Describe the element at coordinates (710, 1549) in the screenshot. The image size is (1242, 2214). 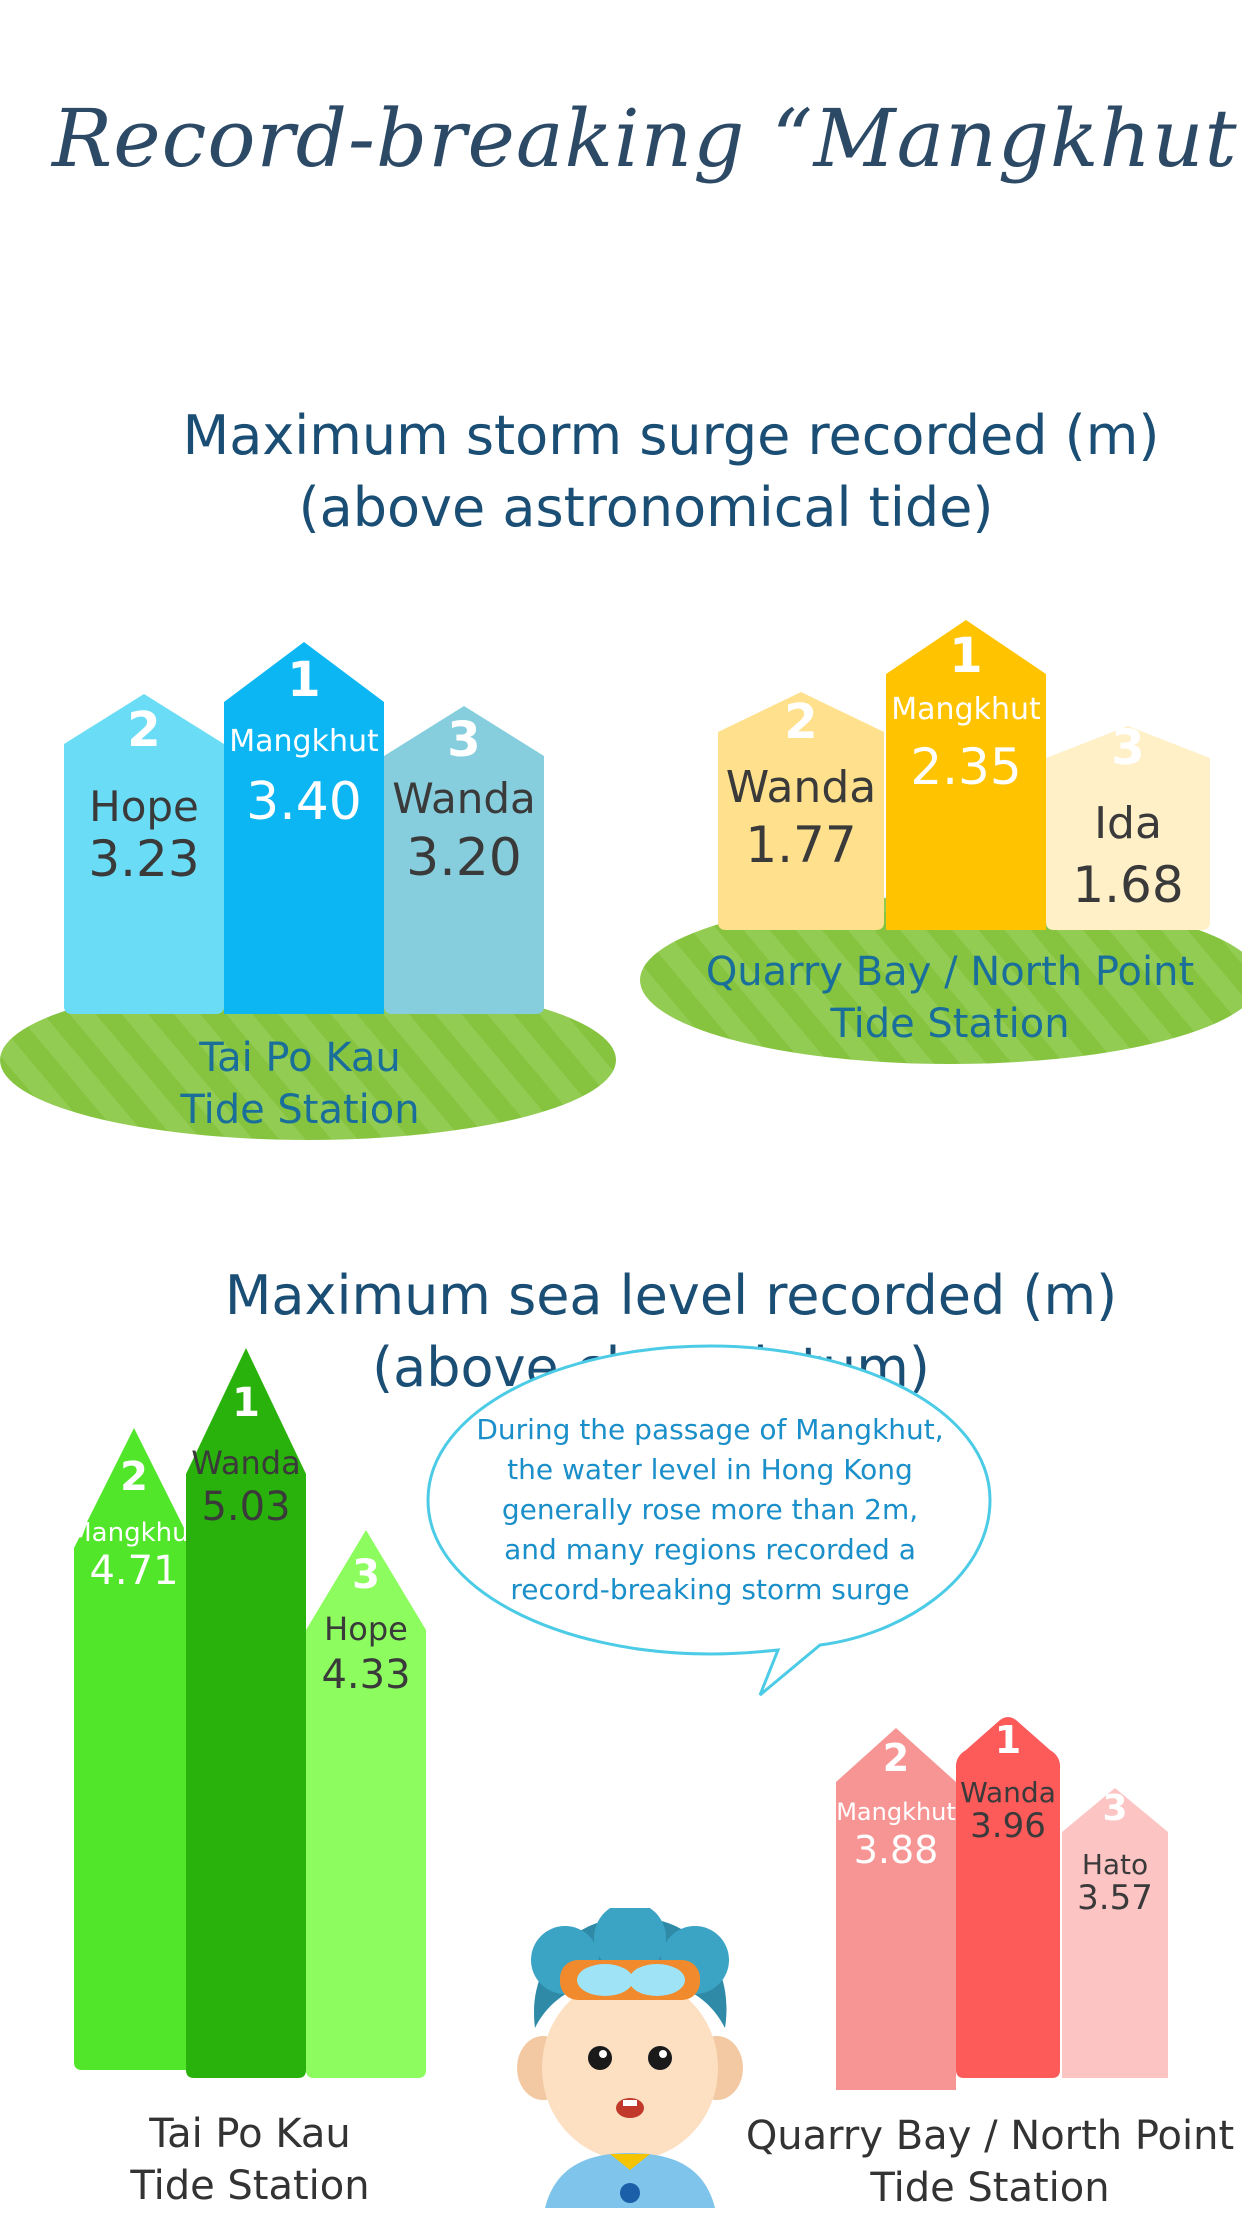
I see `bubble-line: and many regions recorded a` at that location.